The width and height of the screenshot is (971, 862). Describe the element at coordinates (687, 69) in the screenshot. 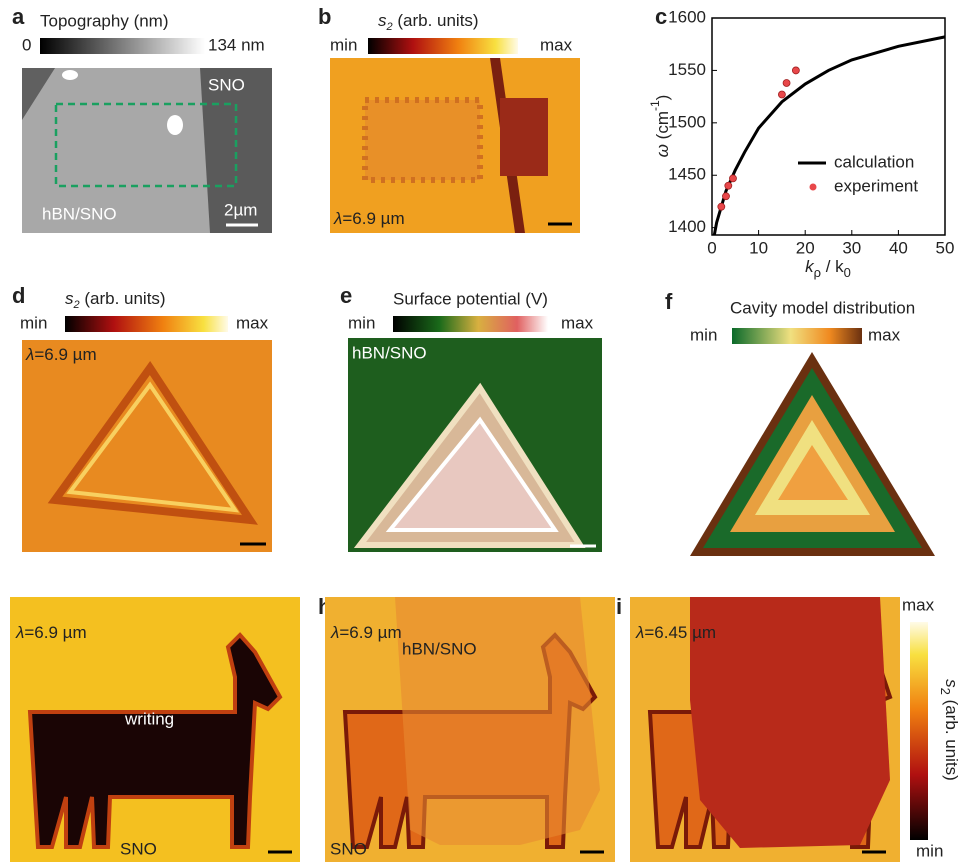

I see `y-tick-label: 1550` at that location.